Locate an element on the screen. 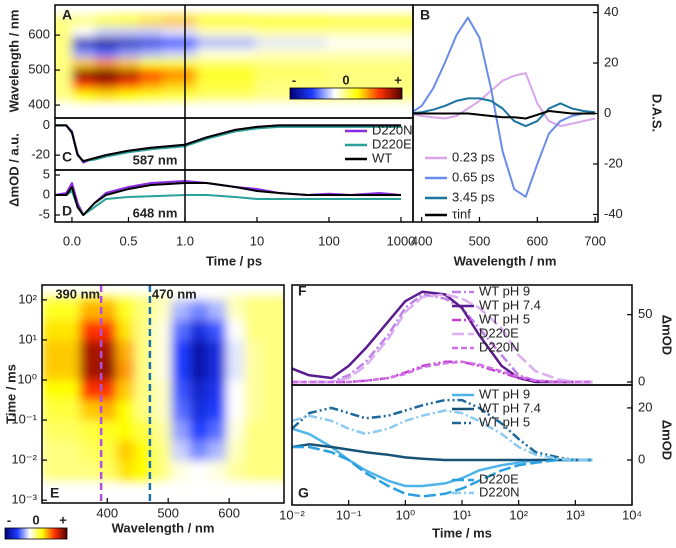 This screenshot has width=676, height=548. x-axis-label: Wavelength / nm is located at coordinates (163, 527).